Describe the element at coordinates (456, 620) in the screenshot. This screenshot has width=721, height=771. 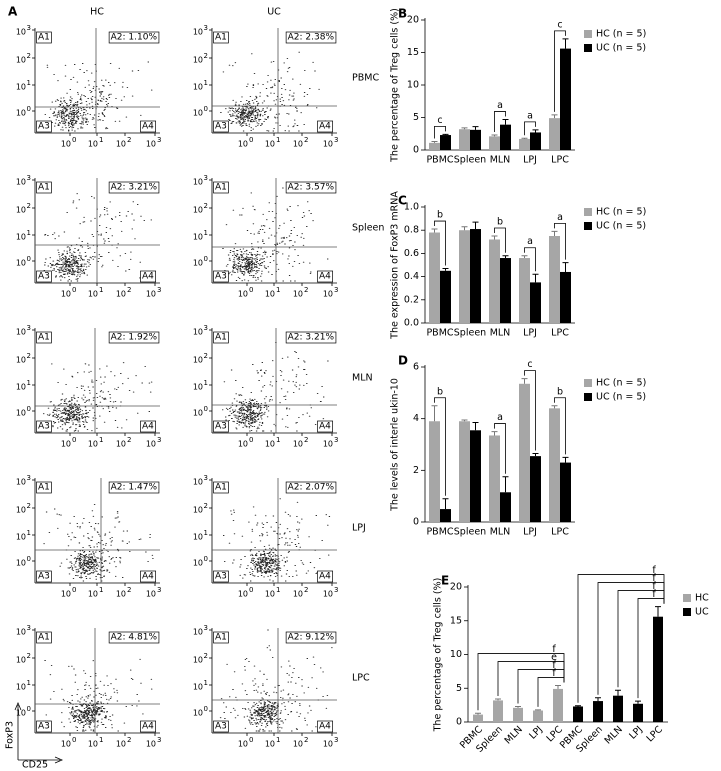
I see `y-tick-label: 15` at that location.